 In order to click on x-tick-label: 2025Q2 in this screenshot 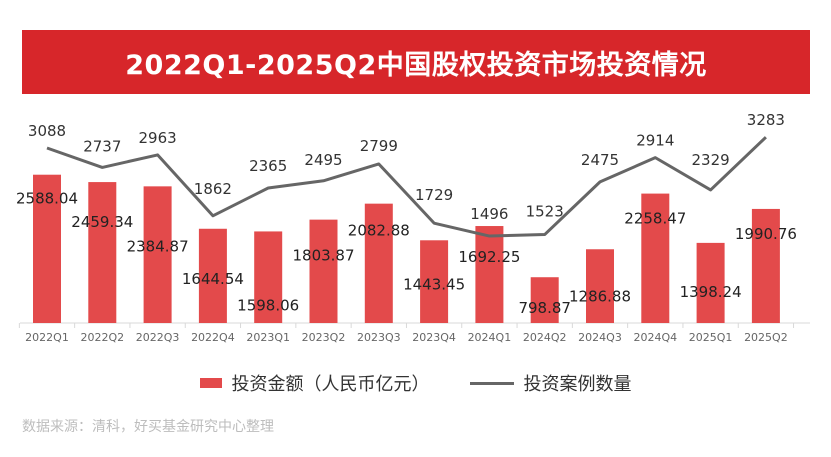, I will do `click(766, 337)`.